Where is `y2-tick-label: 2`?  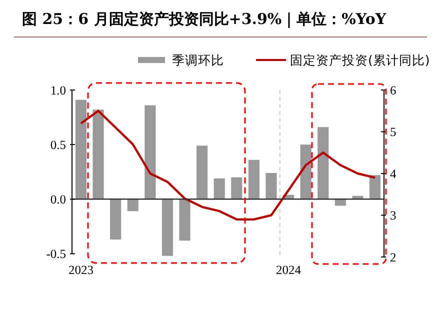
y2-tick-label: 2 is located at coordinates (393, 257).